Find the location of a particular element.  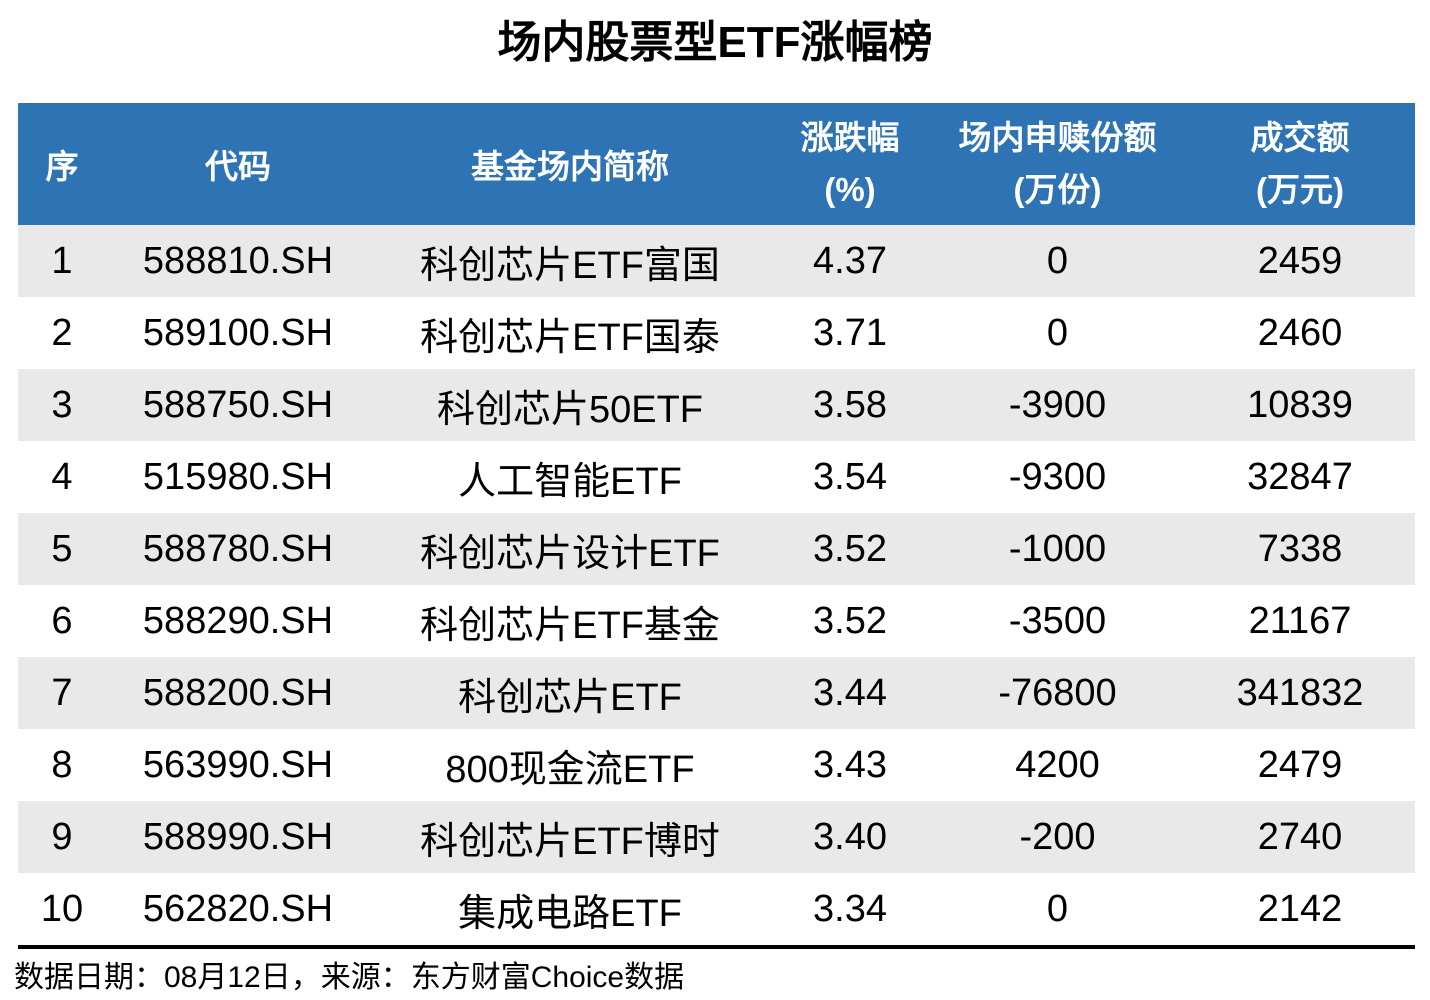

table-row: 3 588750.SH 科创芯片50ETF 3.58 -3900 10839 is located at coordinates (716, 405).